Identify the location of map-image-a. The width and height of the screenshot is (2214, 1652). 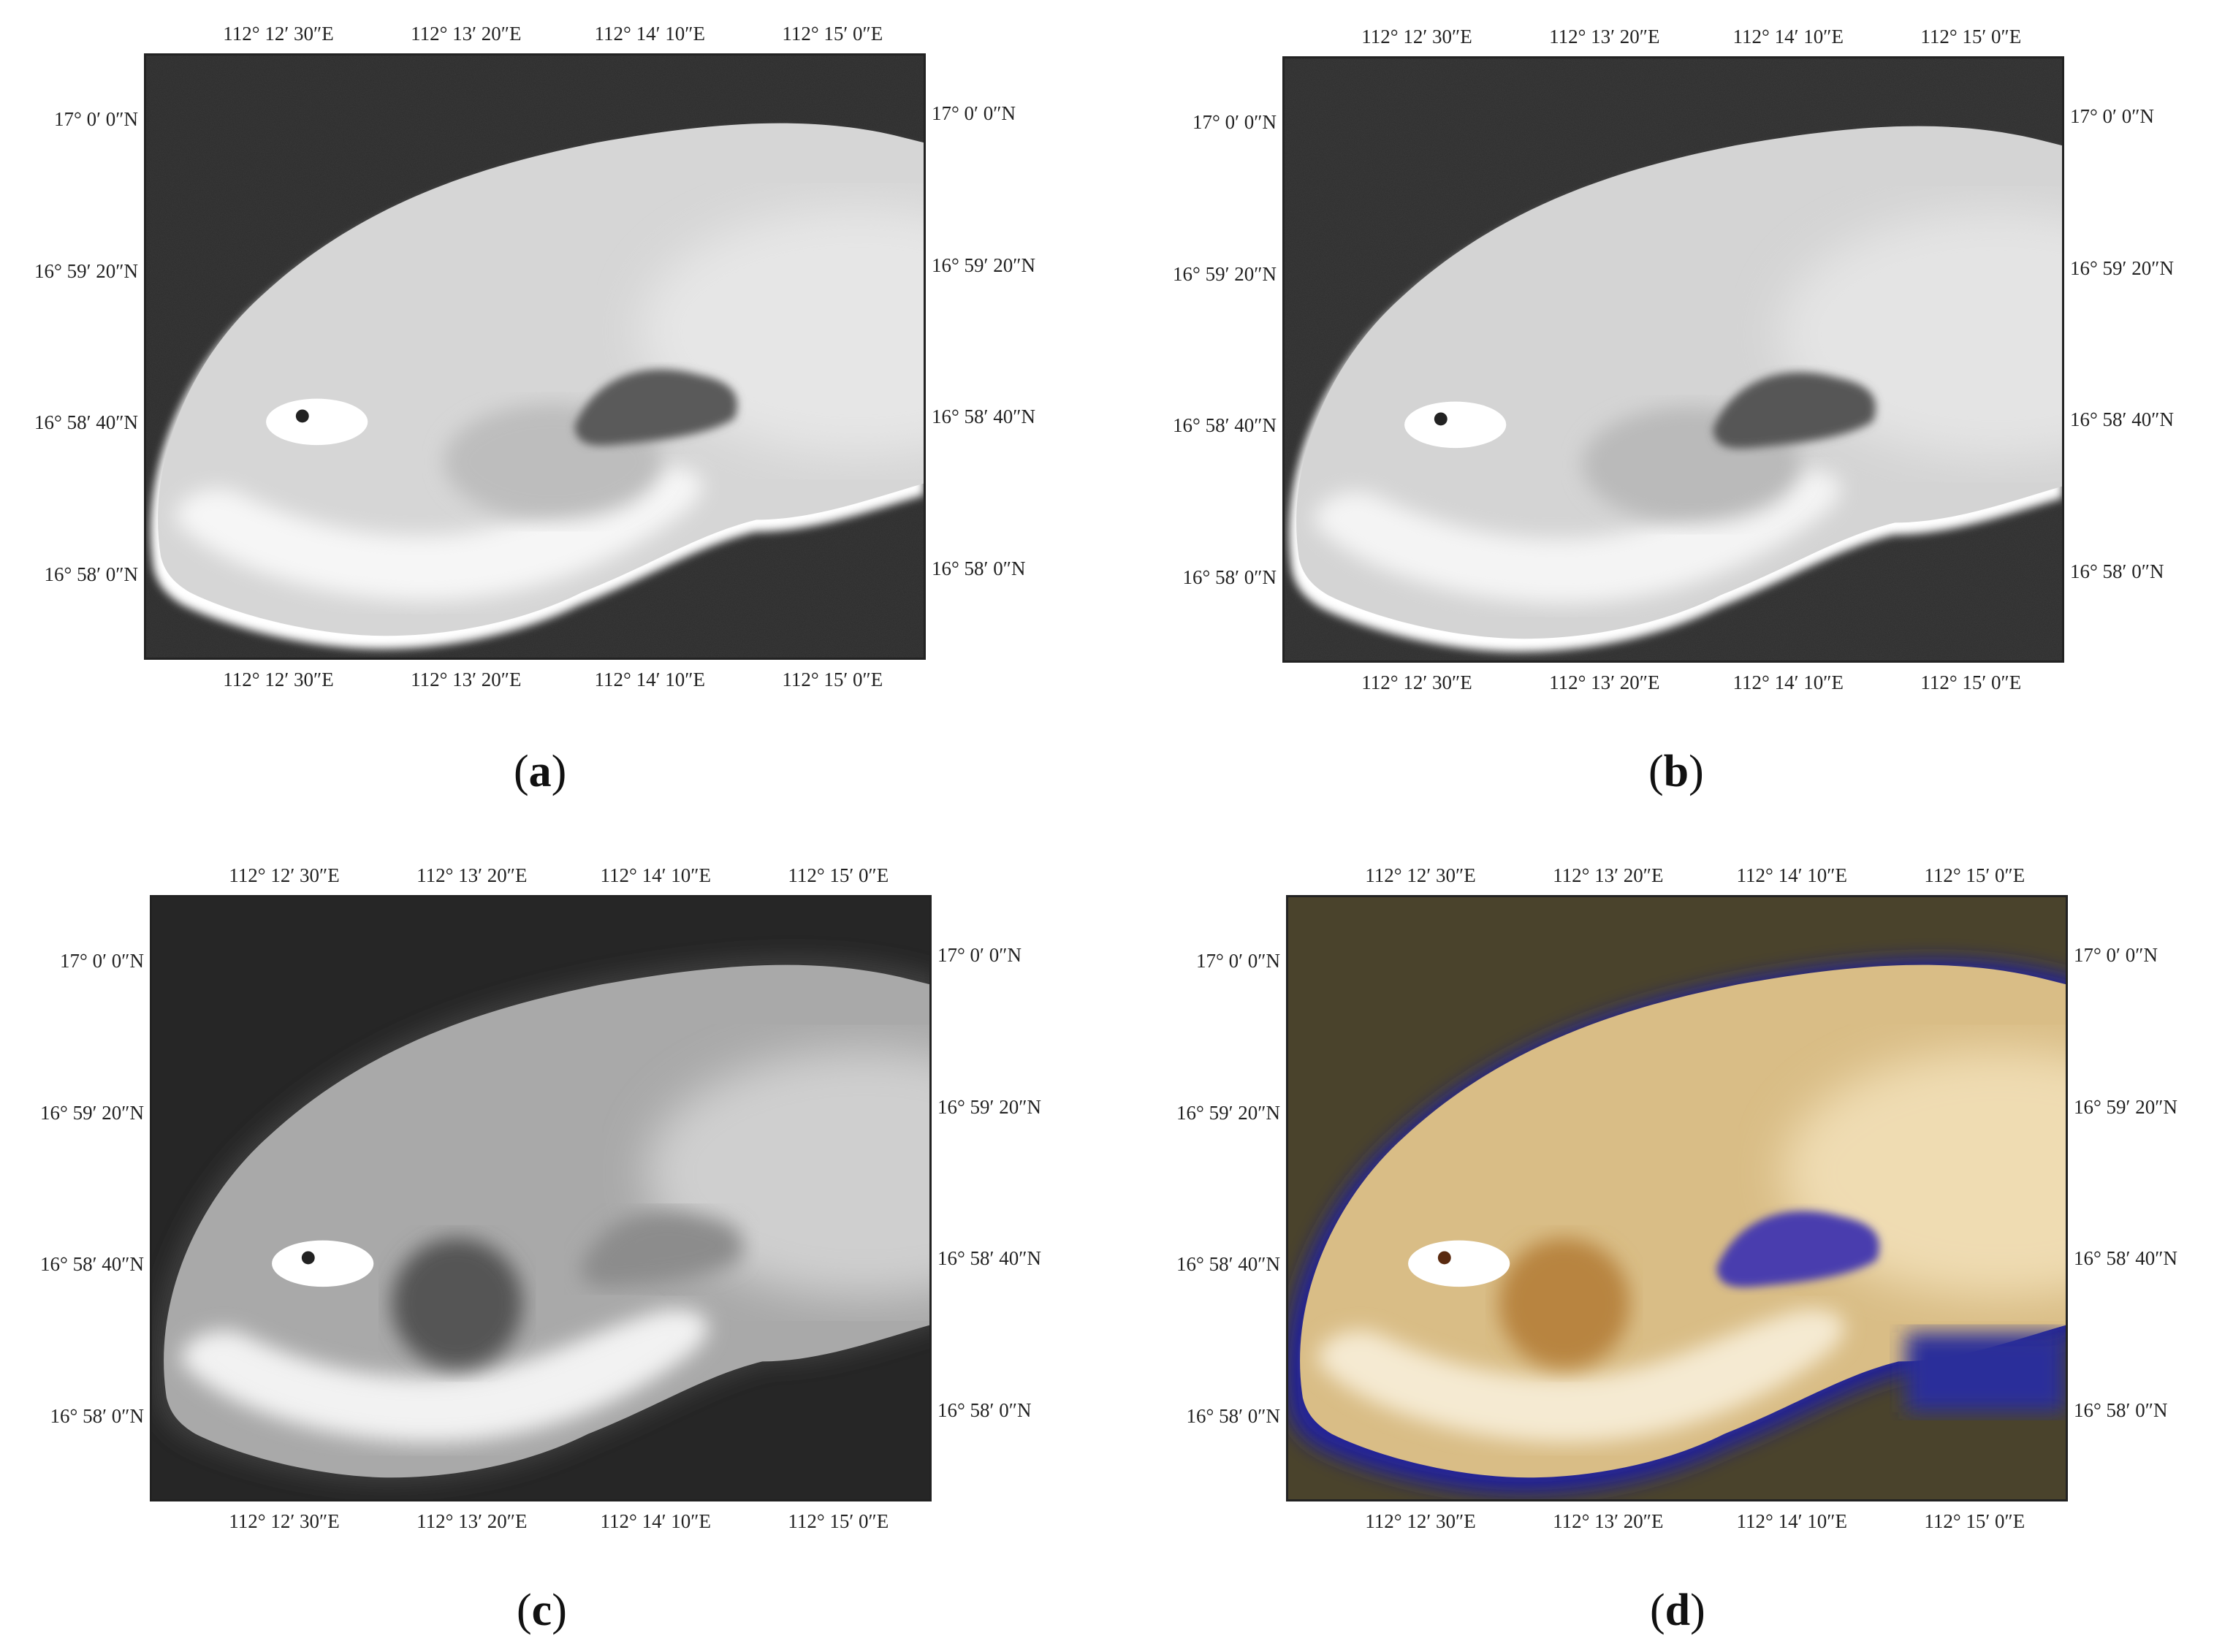
(535, 357).